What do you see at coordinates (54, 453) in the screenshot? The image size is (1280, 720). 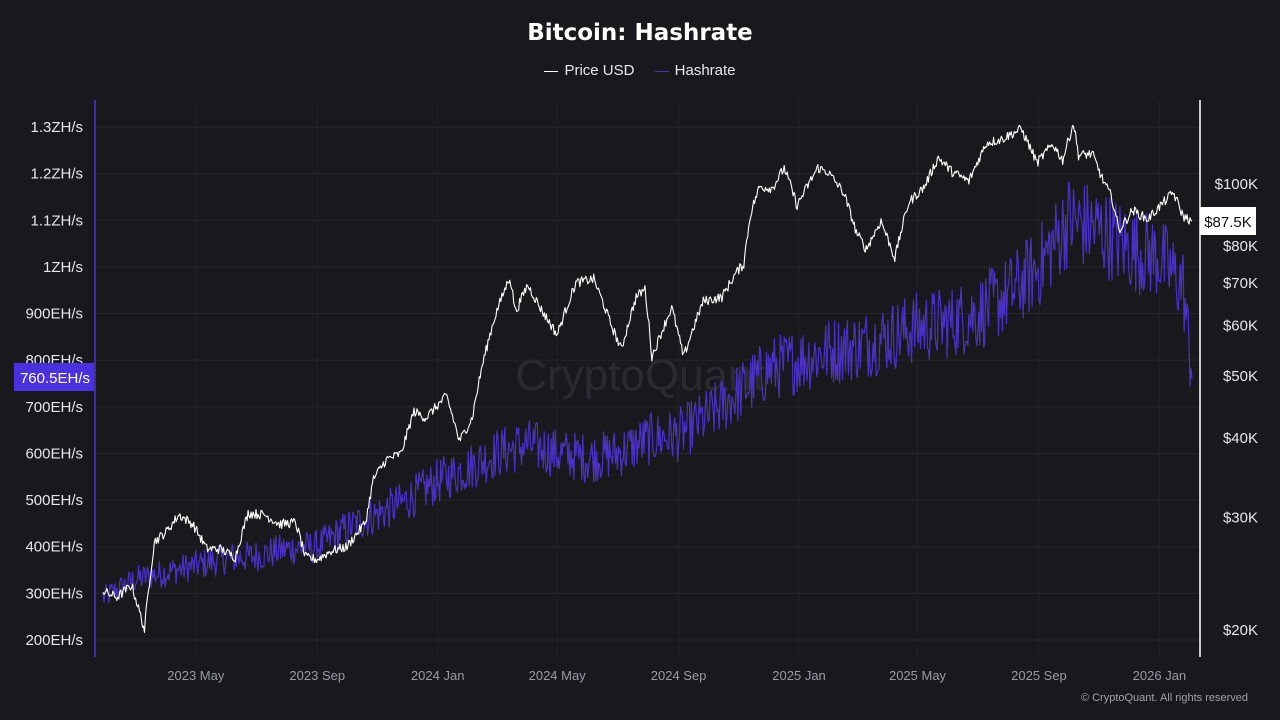 I see `left-tick-label: 600EH/s` at bounding box center [54, 453].